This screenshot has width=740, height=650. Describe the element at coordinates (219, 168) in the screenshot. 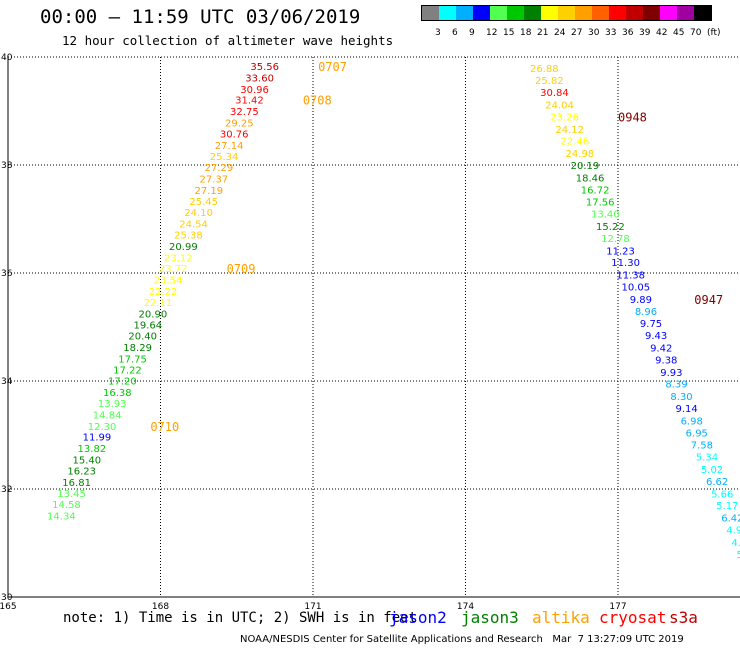

I see `wave-height-value: 27.29` at that location.